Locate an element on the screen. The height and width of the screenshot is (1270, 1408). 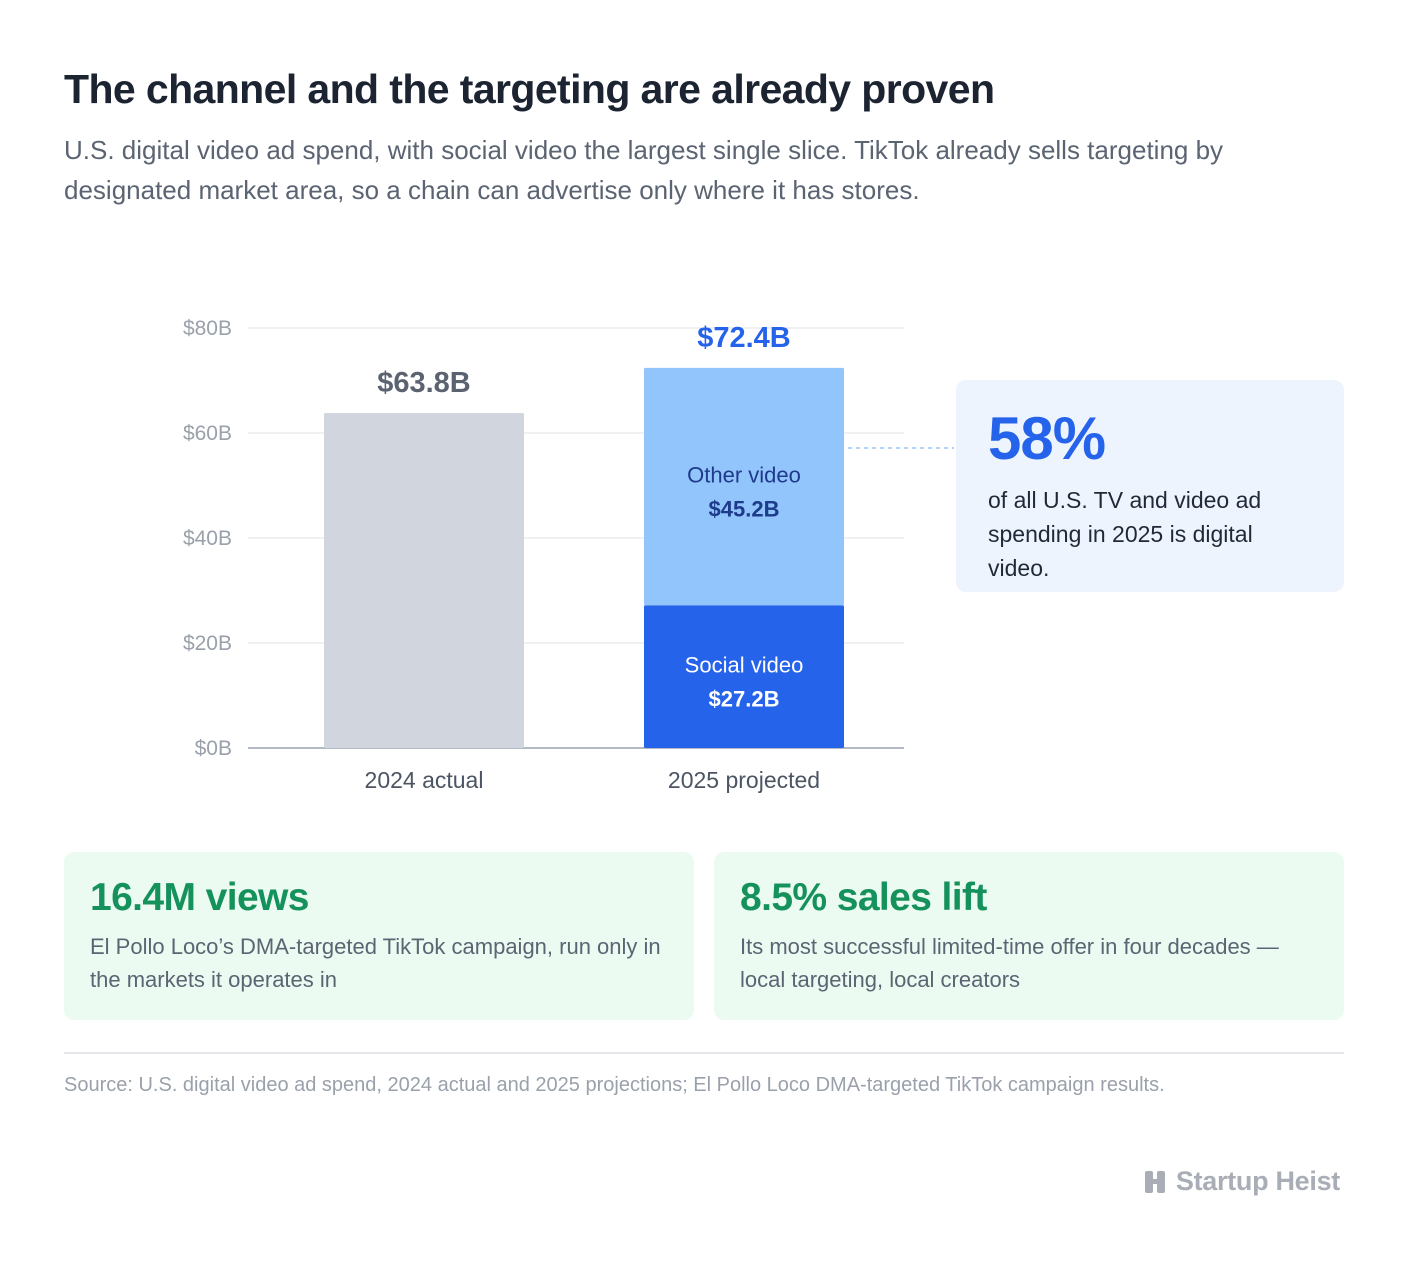
segment-name-label: Other video is located at coordinates (744, 475).